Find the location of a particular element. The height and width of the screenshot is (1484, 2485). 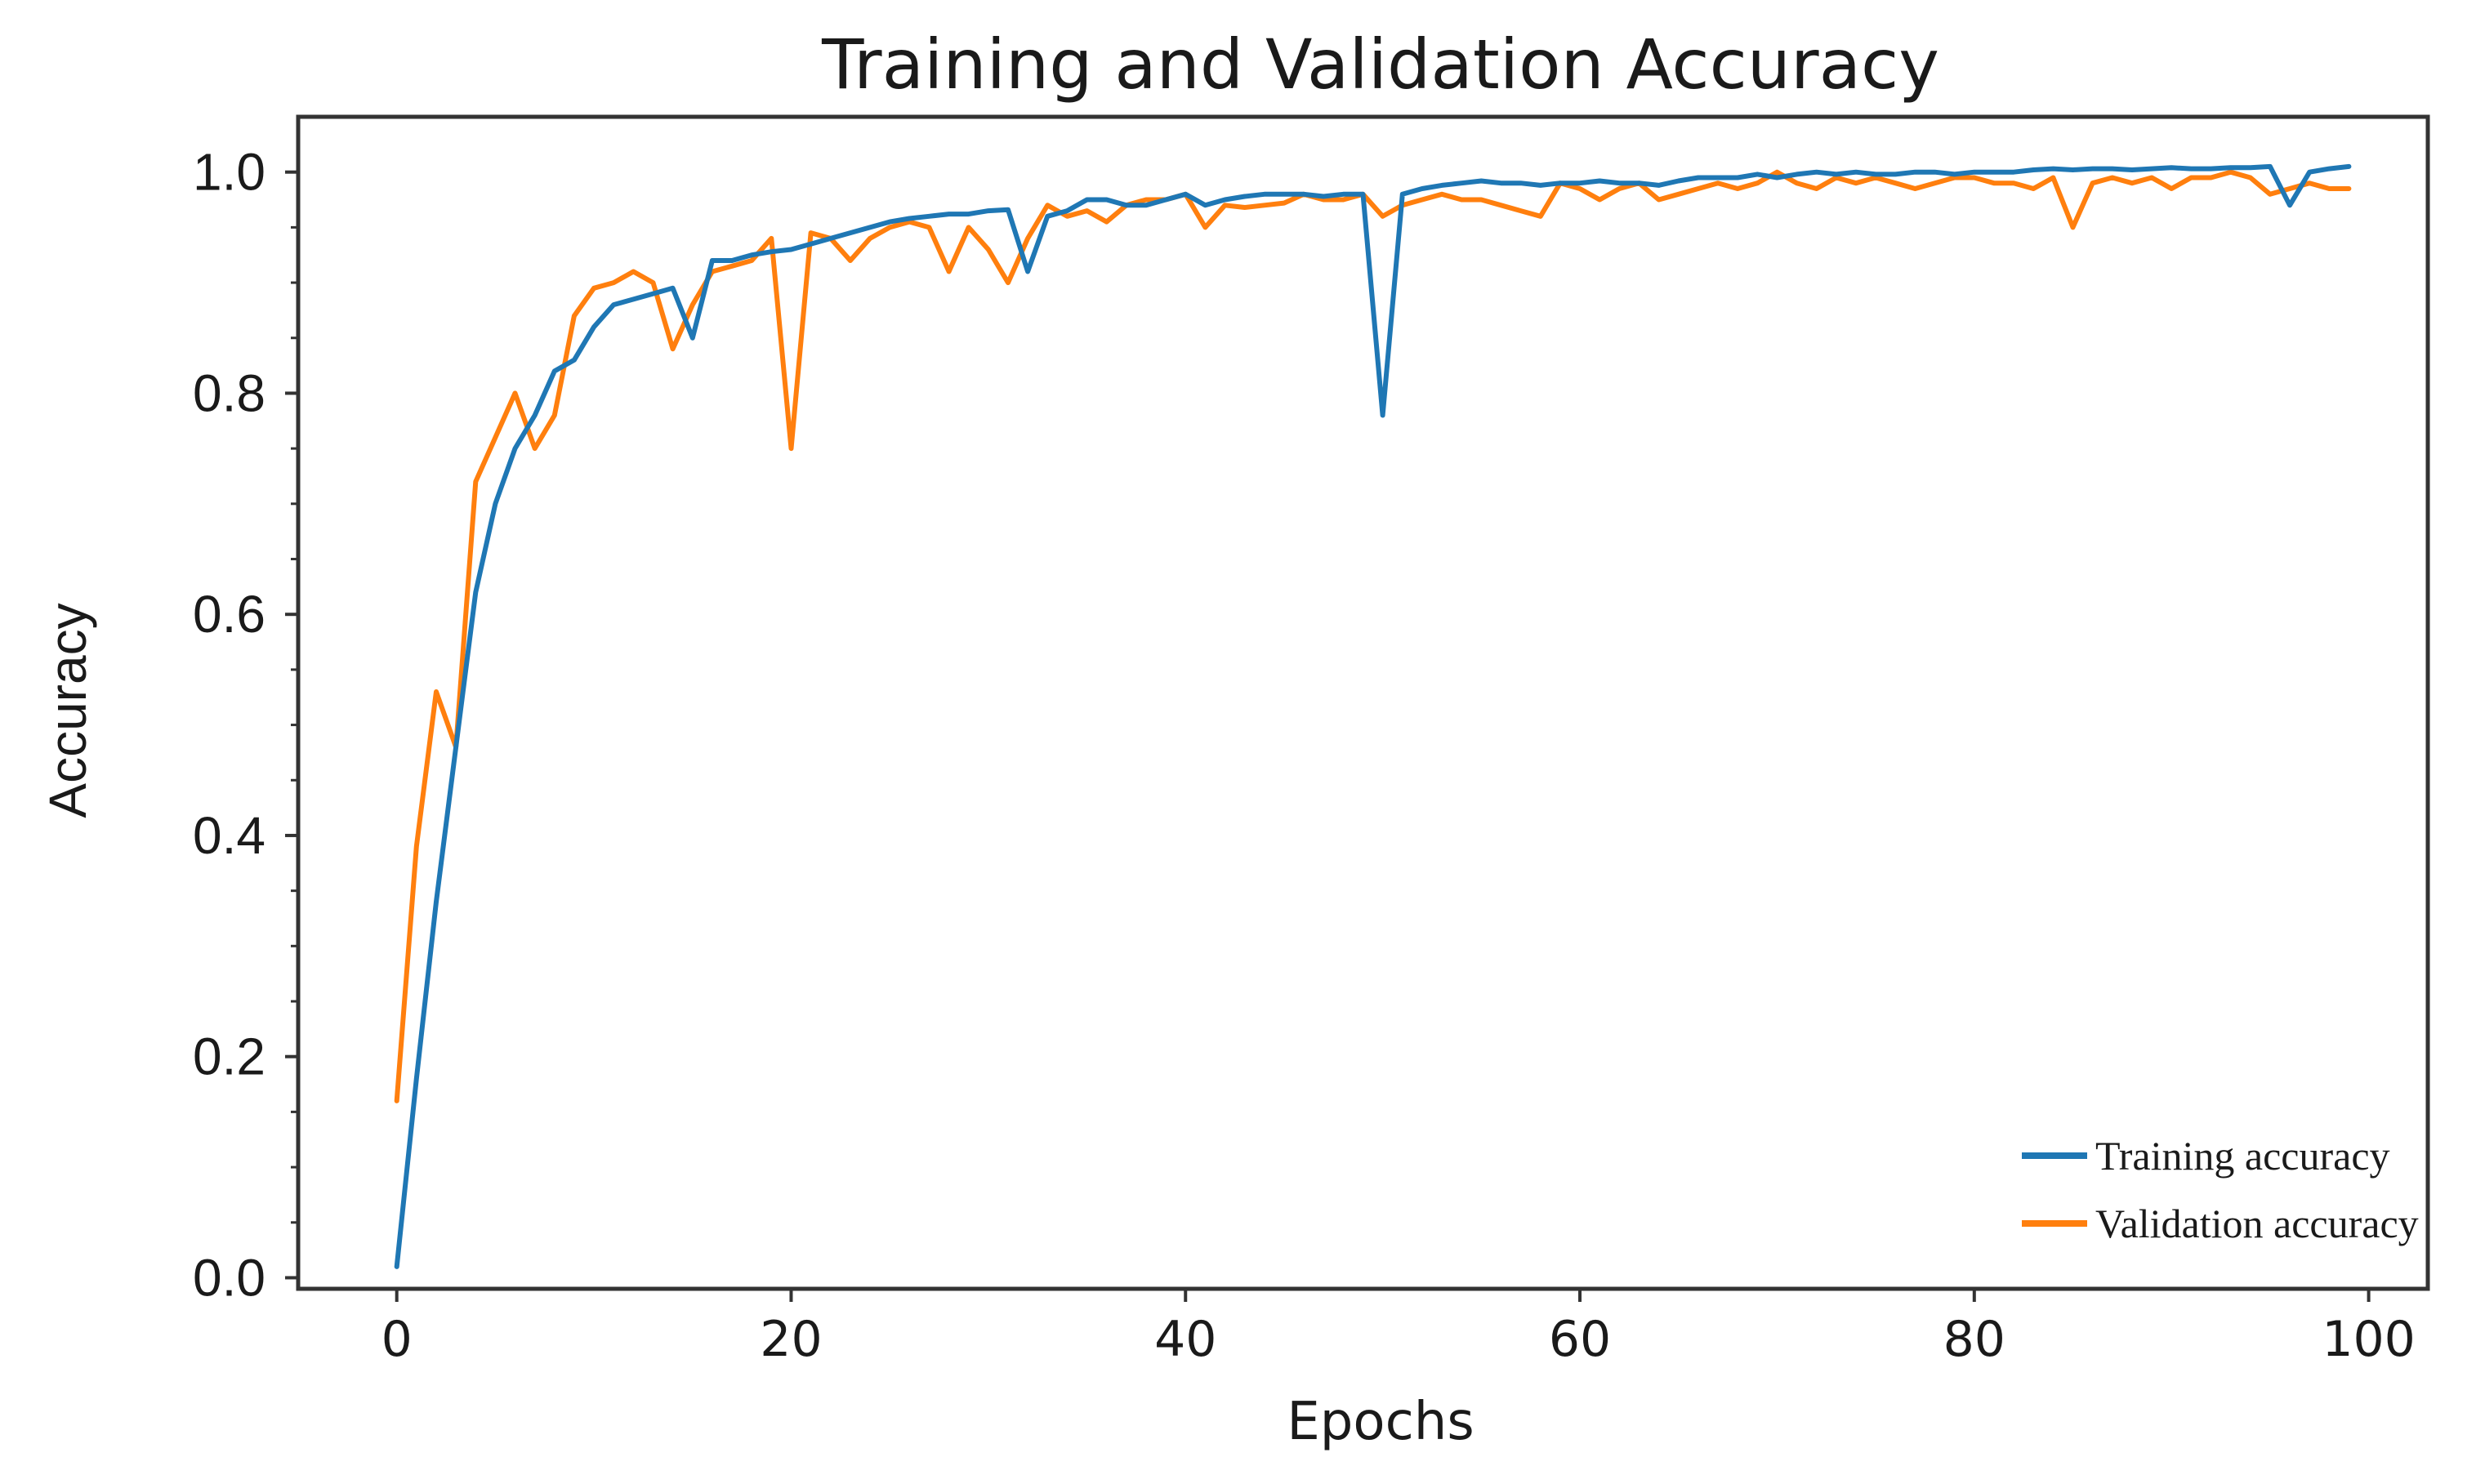

y-axis-label: Accuracy is located at coordinates (67, 710).